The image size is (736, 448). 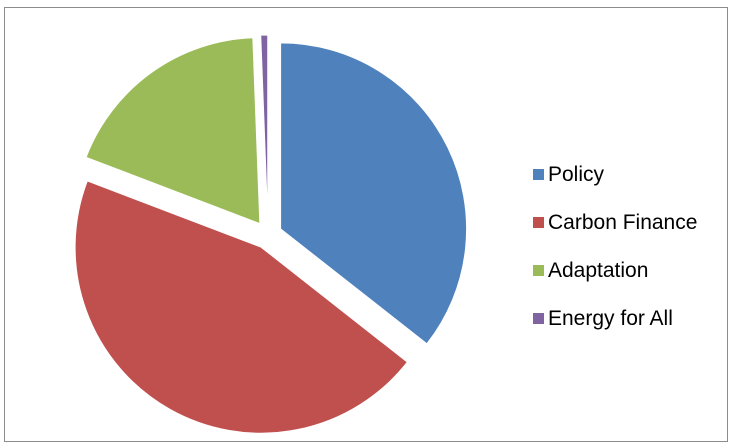 I want to click on legend-swatch-adaptation, so click(x=538, y=270).